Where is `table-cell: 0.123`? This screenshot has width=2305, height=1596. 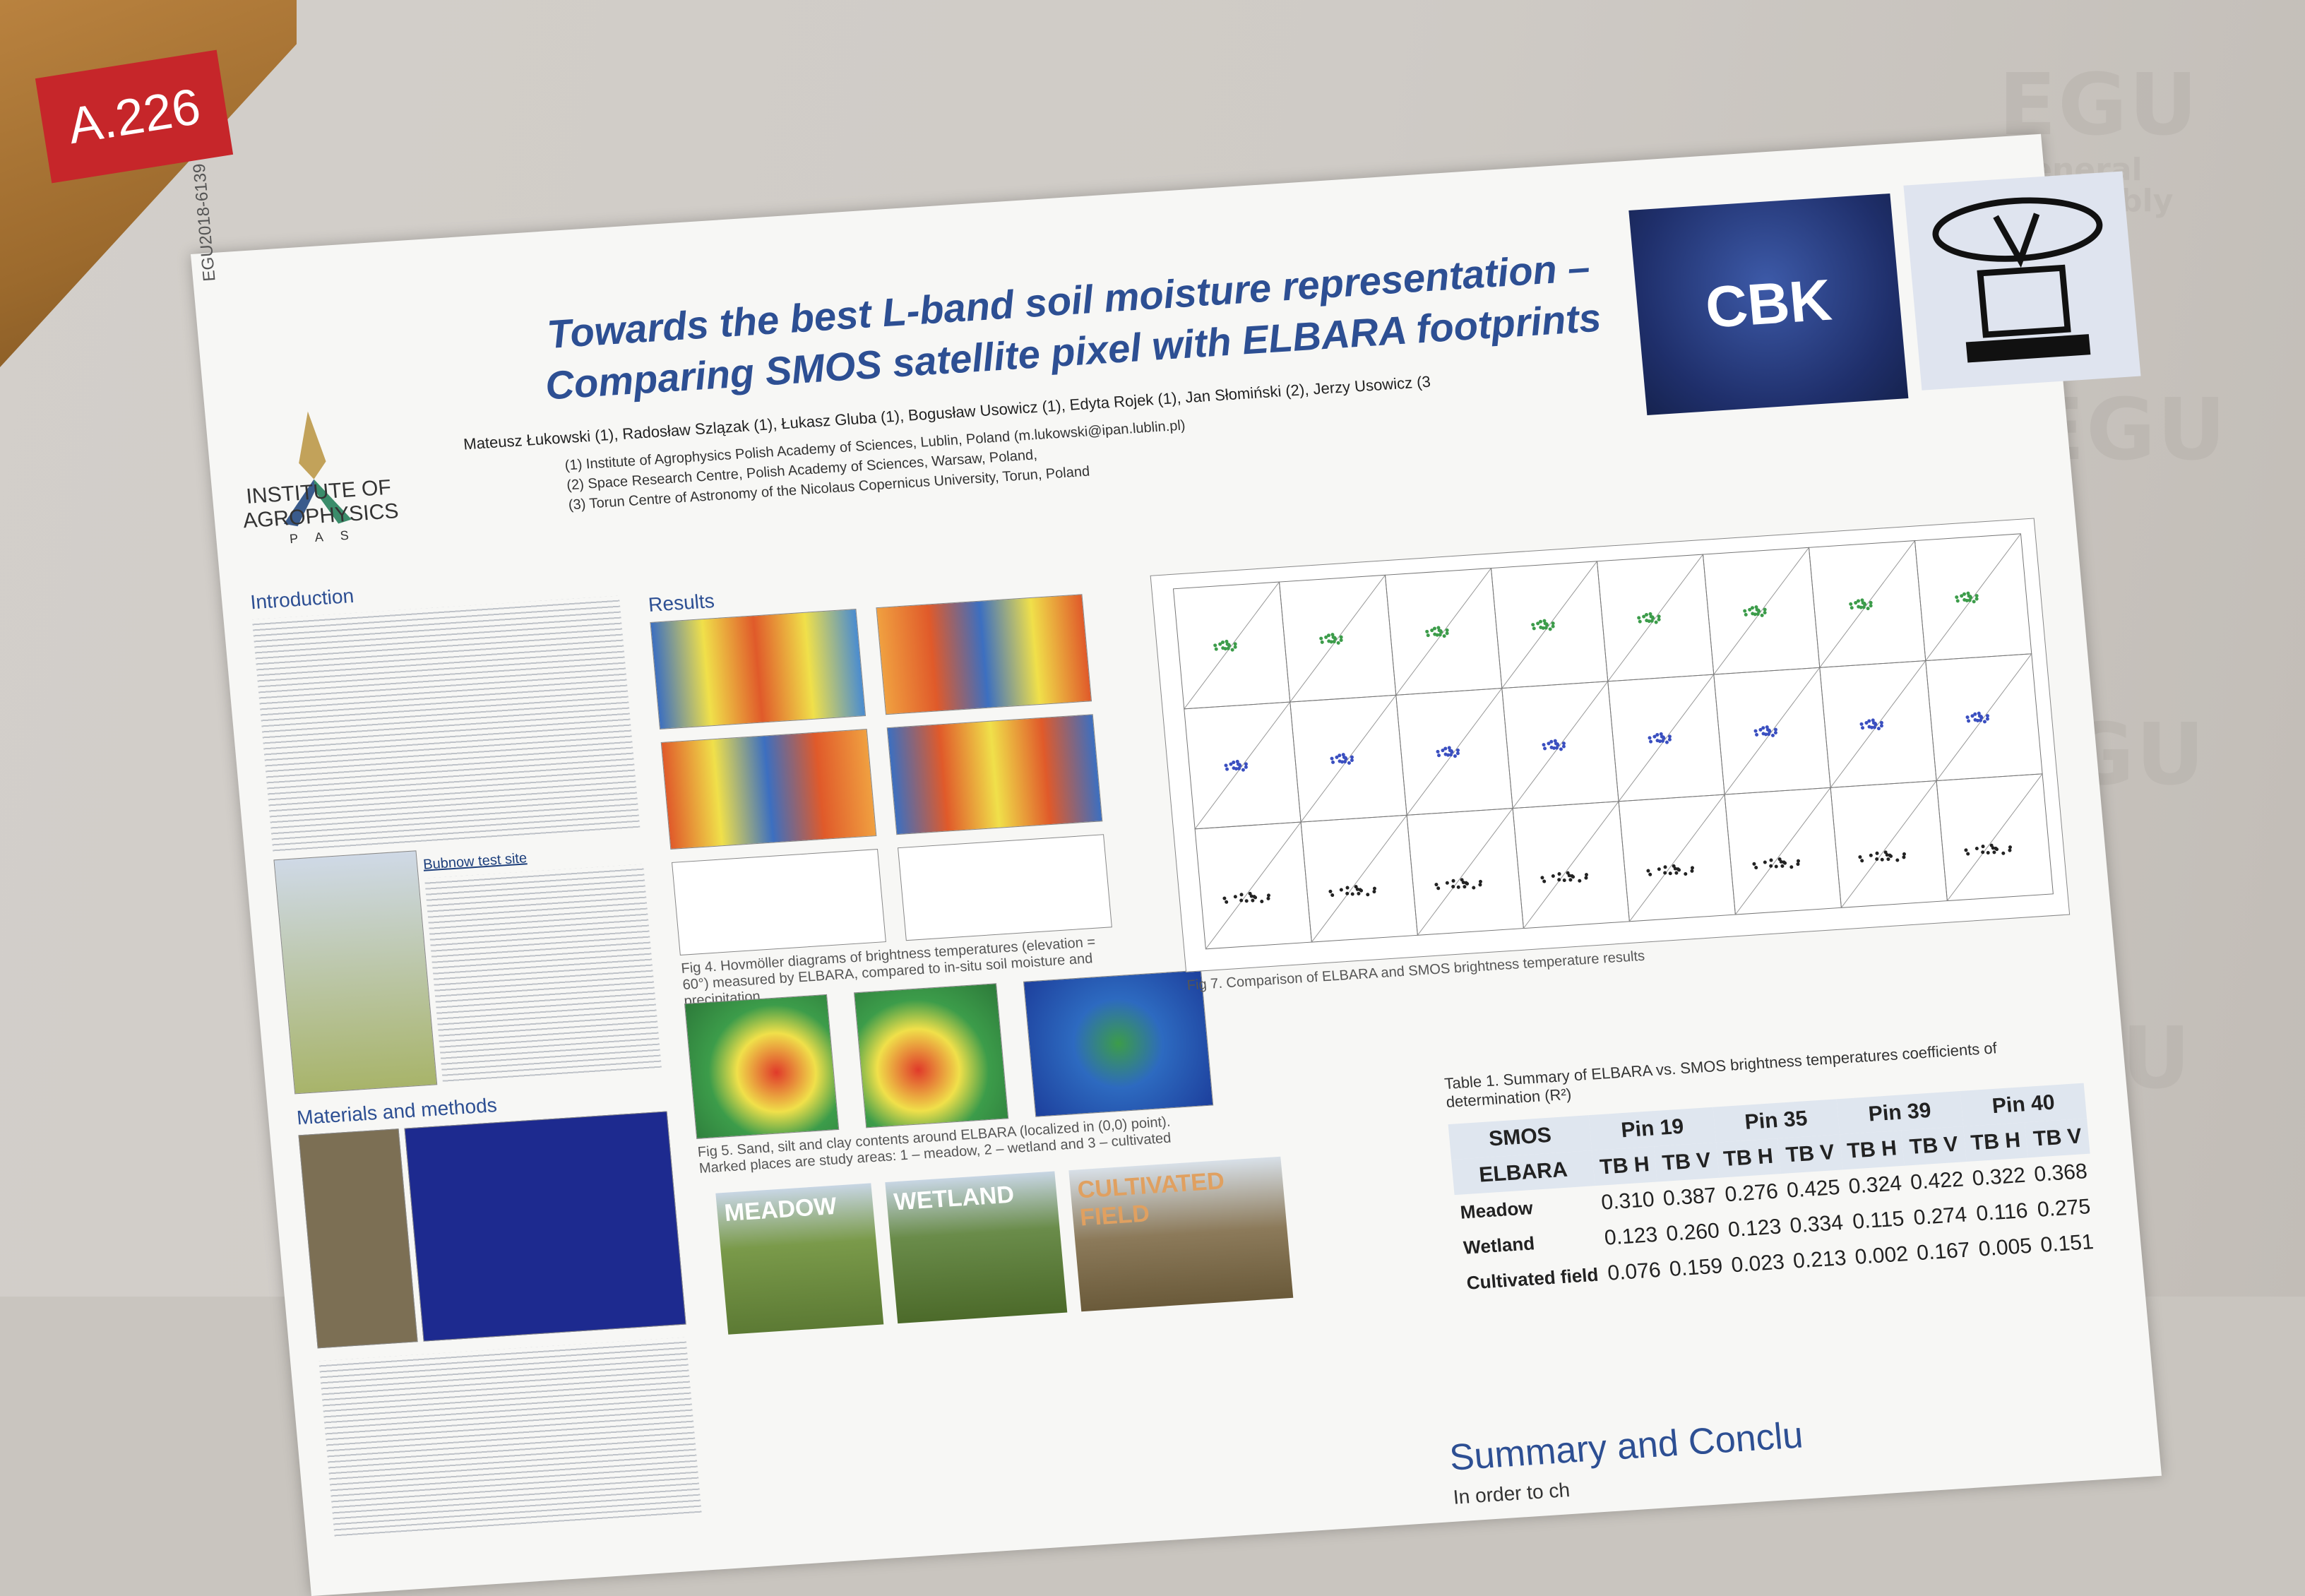
table-cell: 0.123 is located at coordinates (1631, 1236).